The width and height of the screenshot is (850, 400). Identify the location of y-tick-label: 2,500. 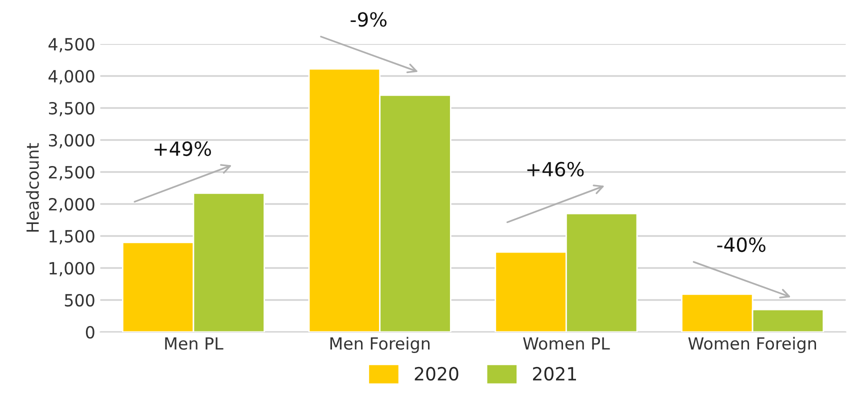
(71, 173).